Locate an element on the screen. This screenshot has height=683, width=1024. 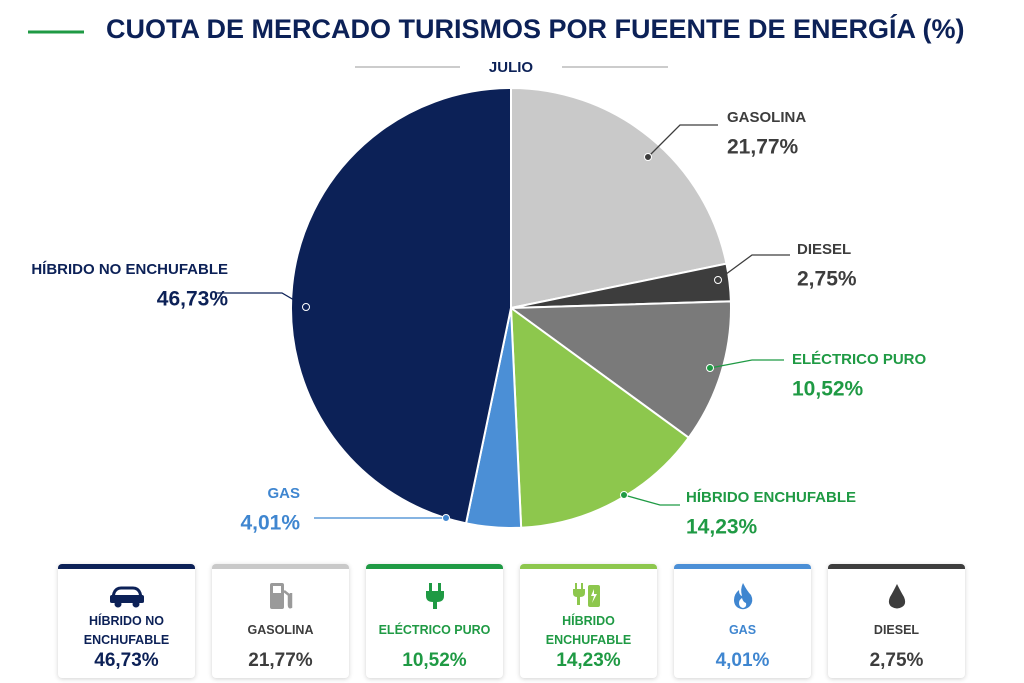
card-value: 46,73% is located at coordinates (126, 660).